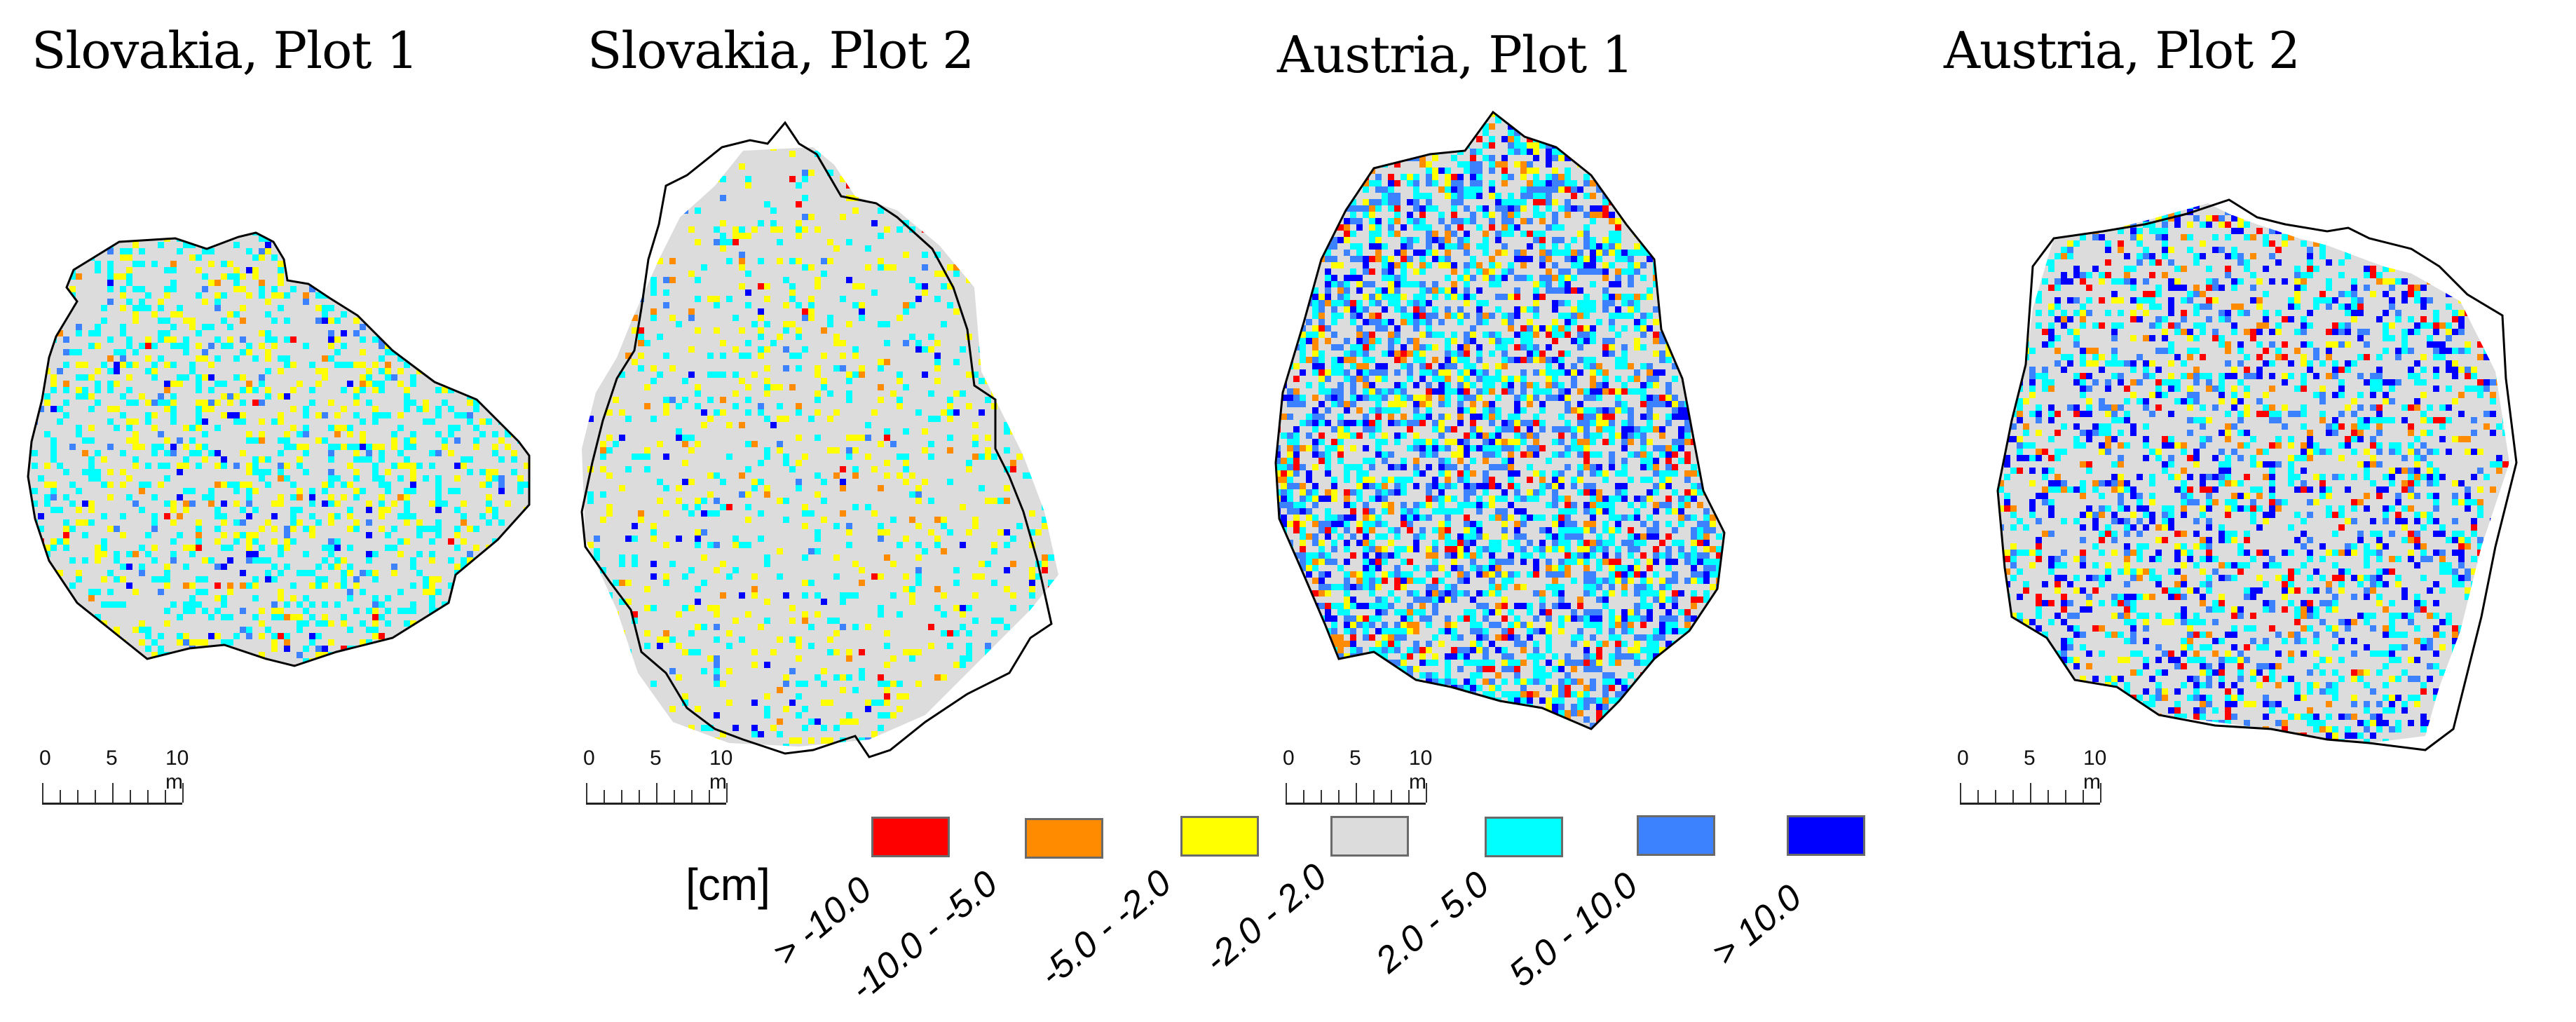 This screenshot has height=1022, width=2576. Describe the element at coordinates (1573, 930) in the screenshot. I see `legend-label: 5.0 - 10.0` at that location.